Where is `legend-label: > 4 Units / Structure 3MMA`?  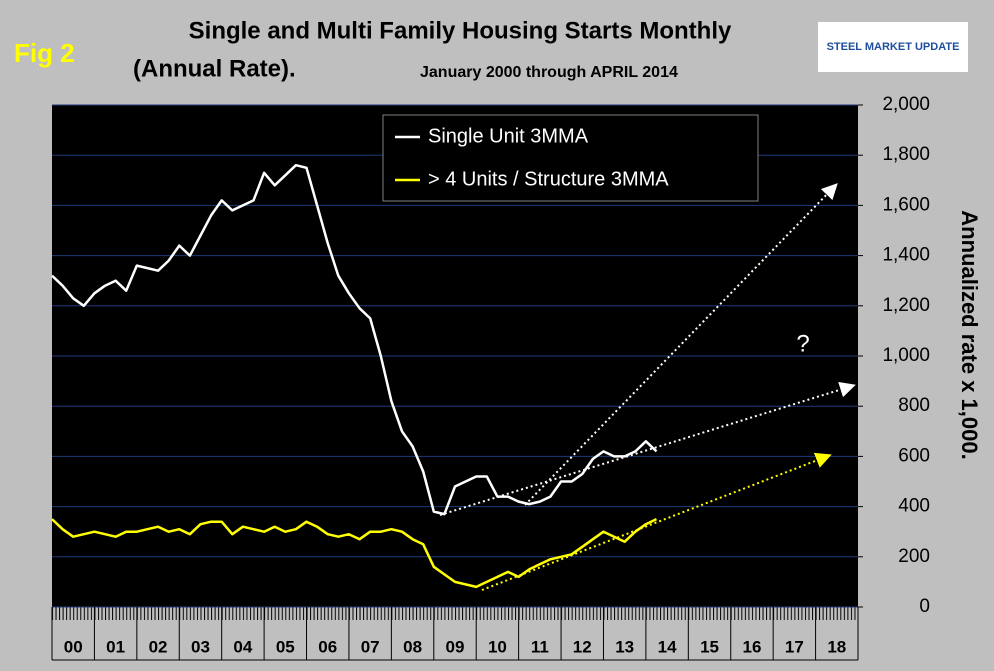 legend-label: > 4 Units / Structure 3MMA is located at coordinates (548, 179).